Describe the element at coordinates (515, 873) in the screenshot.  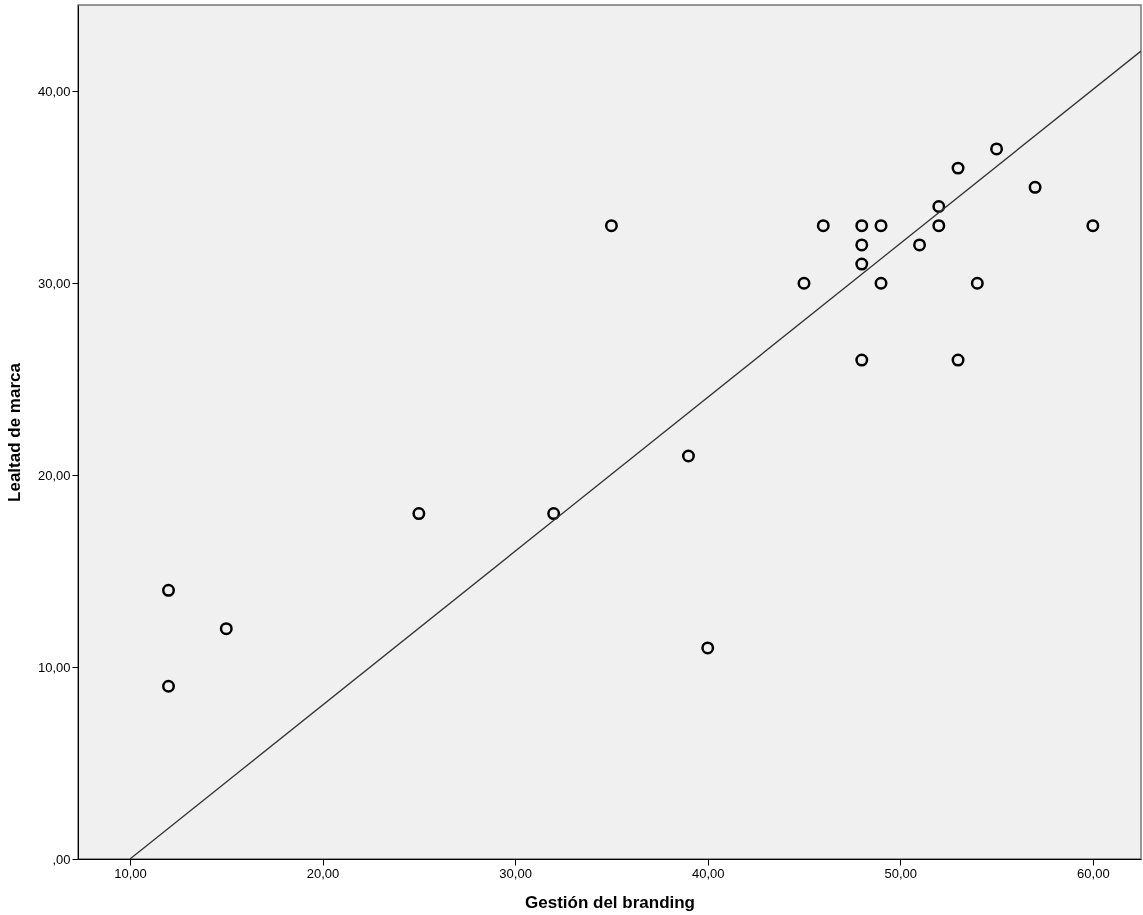
I see `x-tick-label: 30,00` at that location.